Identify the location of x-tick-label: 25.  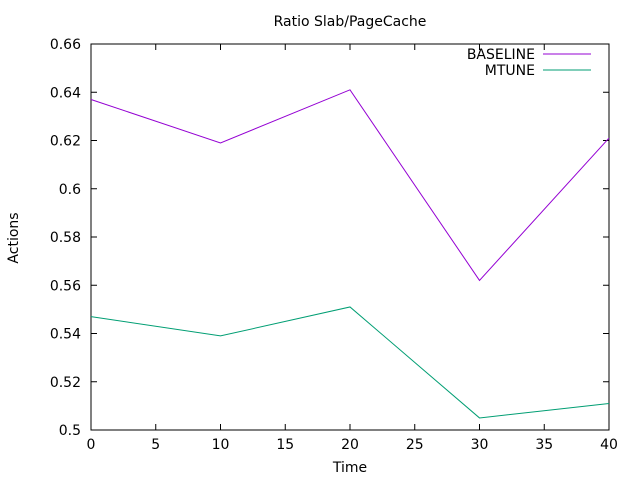
(415, 445).